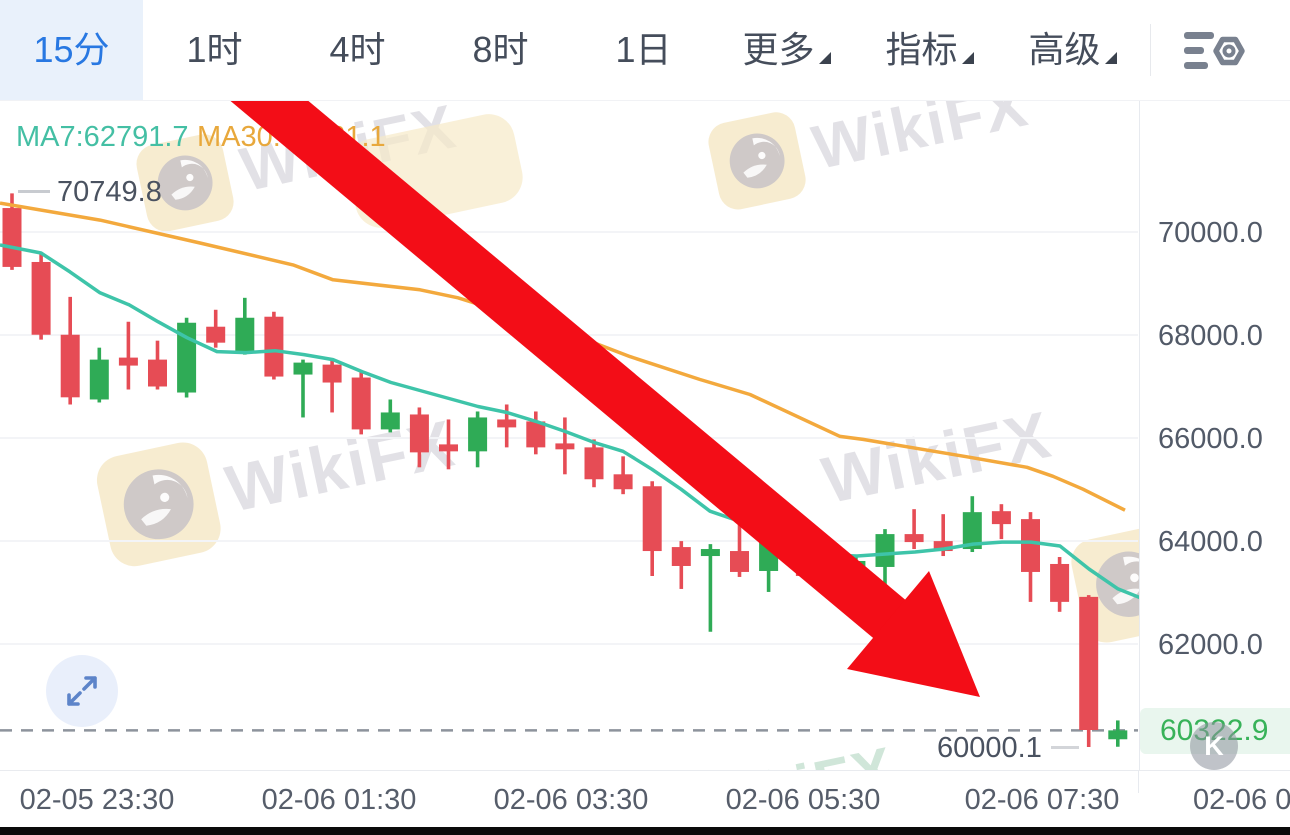  Describe the element at coordinates (1210, 542) in the screenshot. I see `price-axis-label: 64000.0` at that location.